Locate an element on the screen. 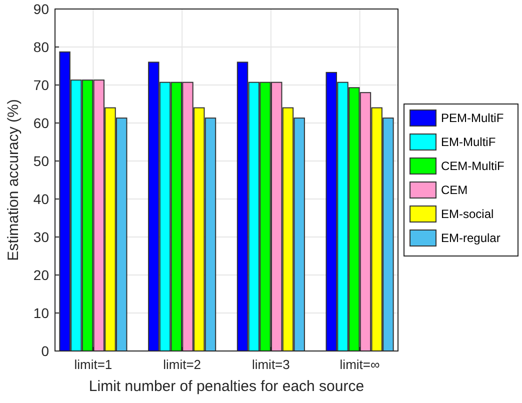 The height and width of the screenshot is (403, 522). legend-label: CEM-MultiF is located at coordinates (472, 166).